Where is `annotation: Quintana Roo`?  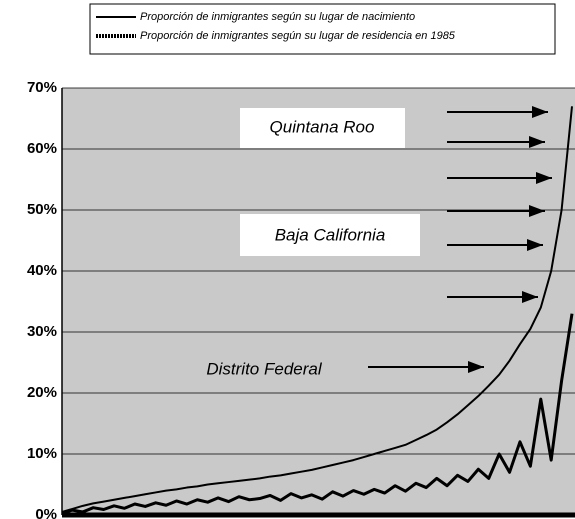
annotation: Quintana Roo is located at coordinates (322, 126).